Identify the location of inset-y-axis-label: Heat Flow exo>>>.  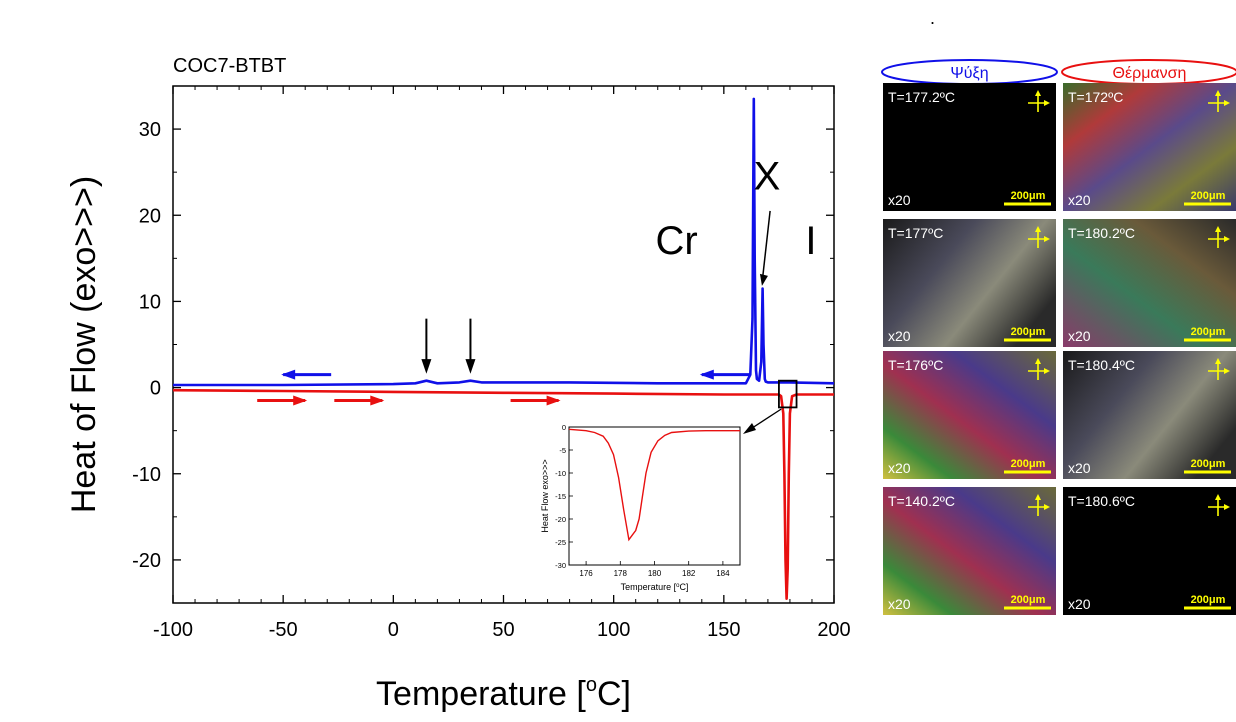
(545, 495).